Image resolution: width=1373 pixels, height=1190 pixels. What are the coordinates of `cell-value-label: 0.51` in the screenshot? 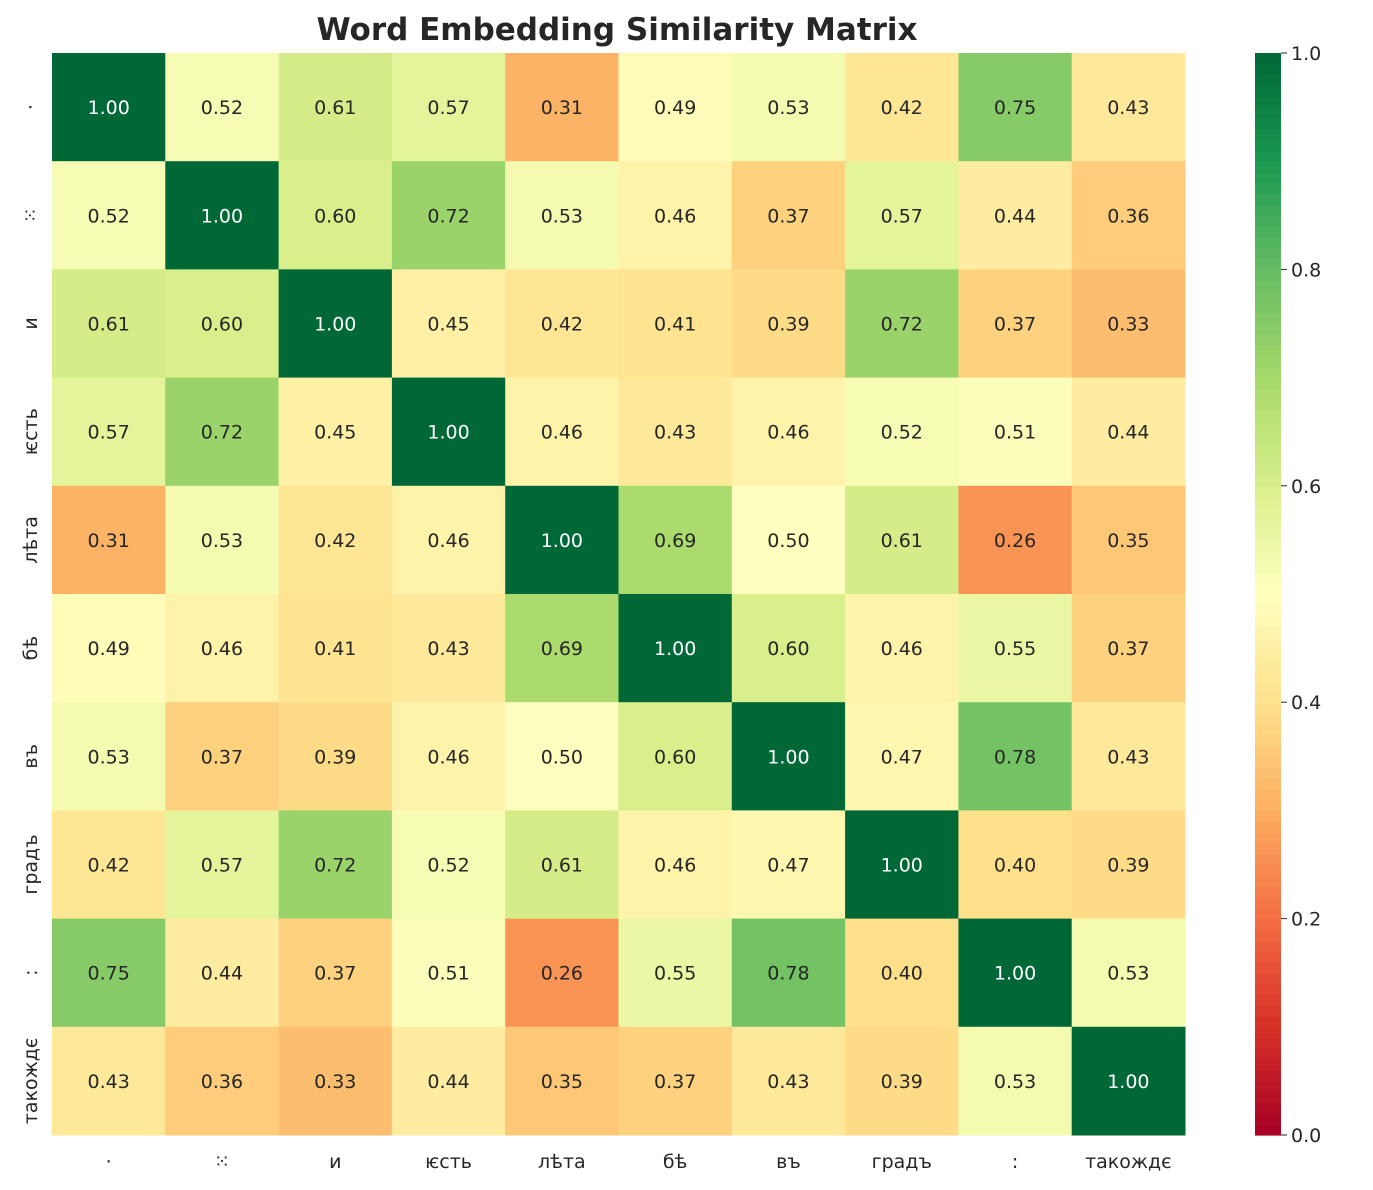 It's located at (448, 974).